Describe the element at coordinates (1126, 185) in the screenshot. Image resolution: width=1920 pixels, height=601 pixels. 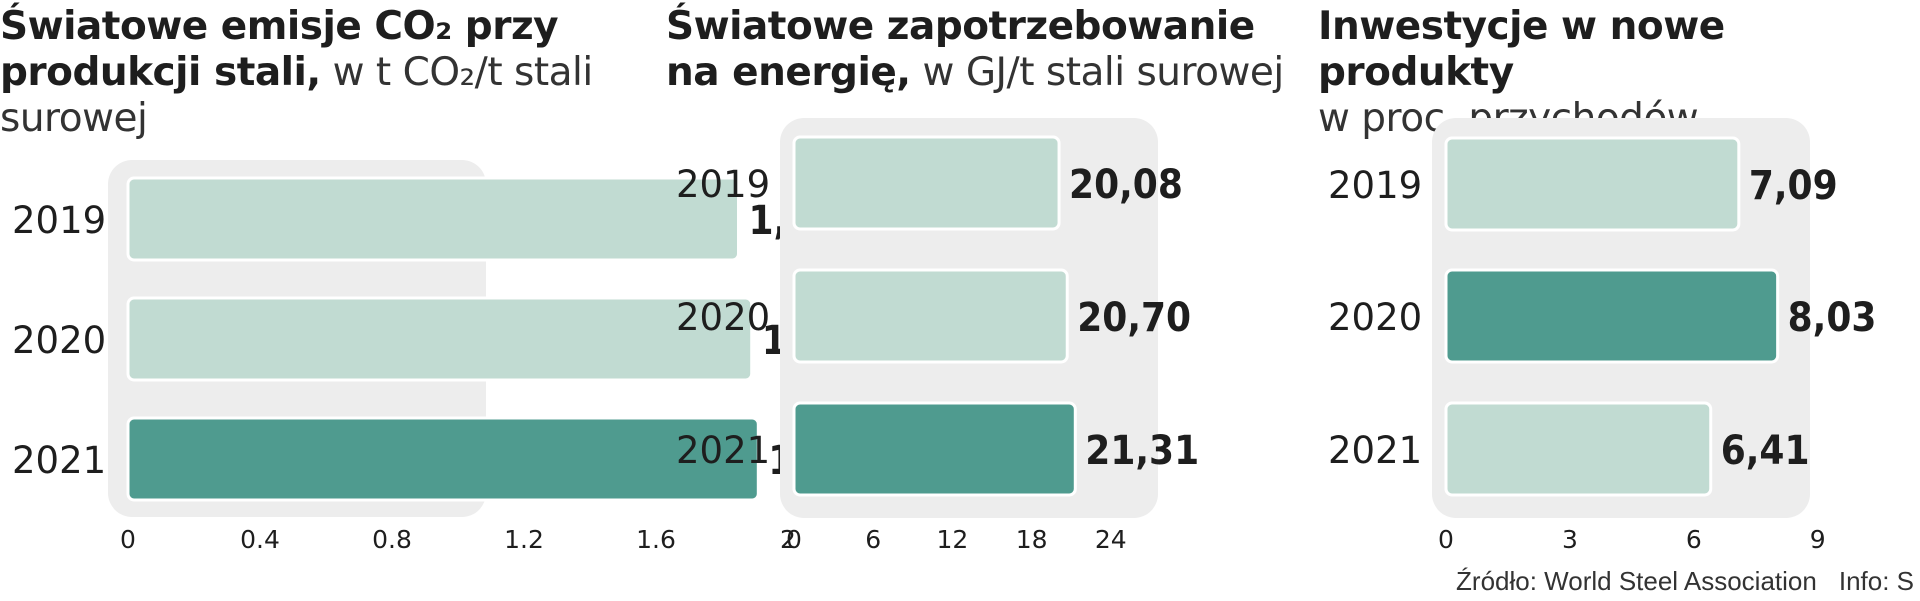
I see `value-label-2019: 20,08` at that location.